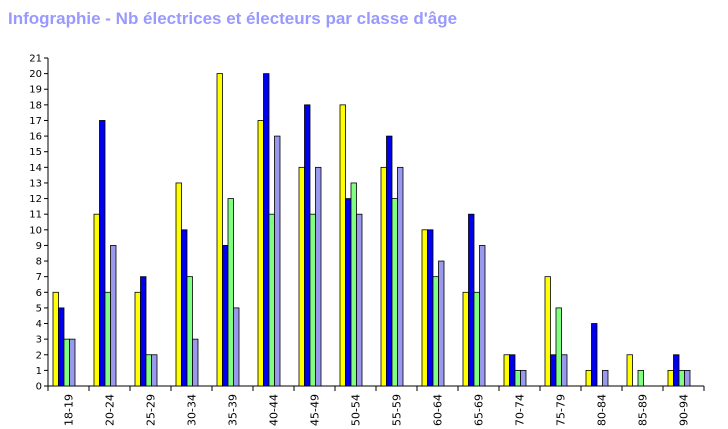 This screenshot has width=728, height=429. I want to click on x-tick-label: 75-79, so click(561, 410).